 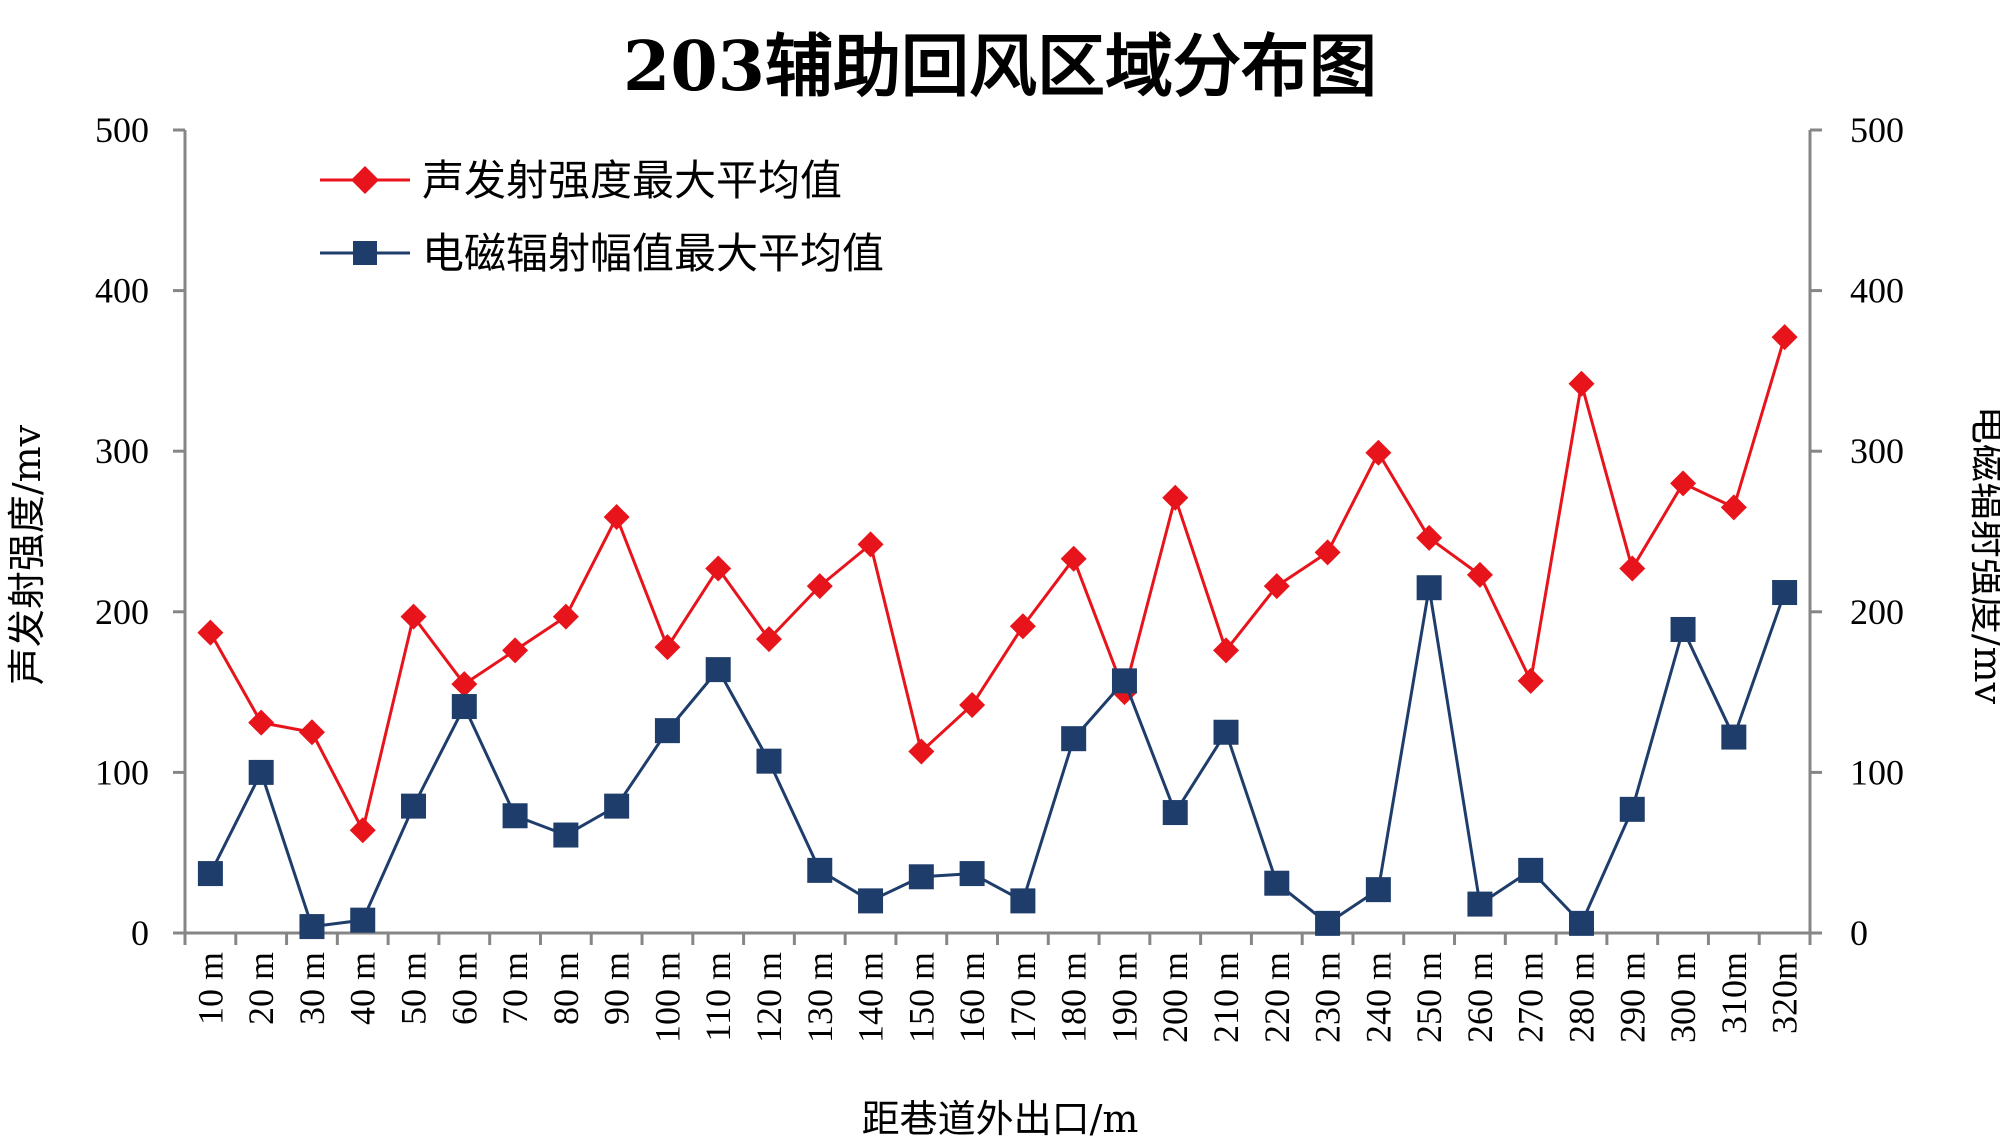 I want to click on x-tick-label: 60 m, so click(x=464, y=988).